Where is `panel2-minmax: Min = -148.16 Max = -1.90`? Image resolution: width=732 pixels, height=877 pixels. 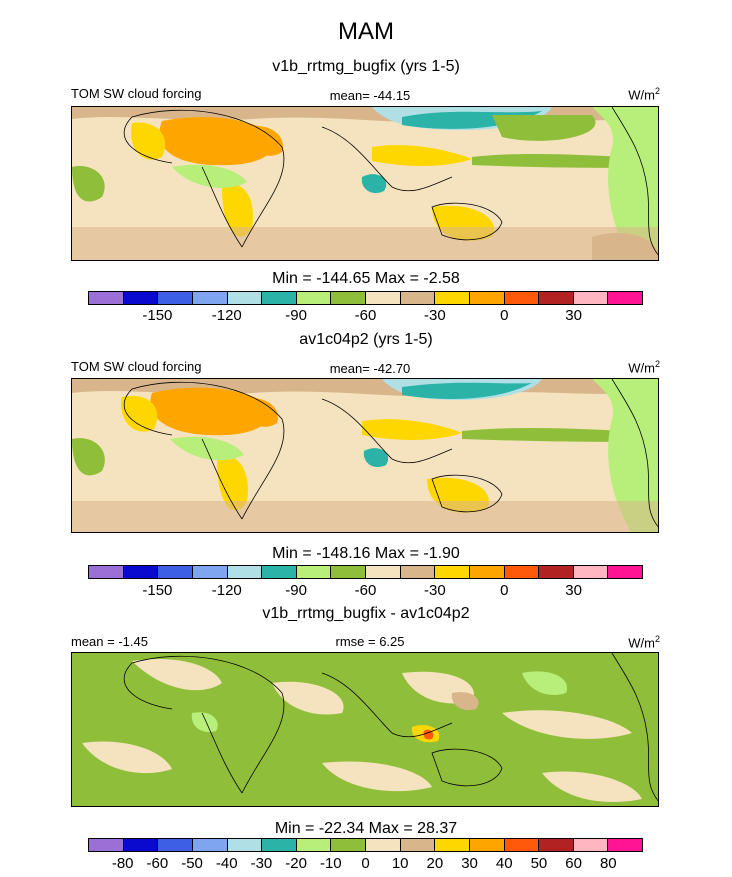 panel2-minmax: Min = -148.16 Max = -1.90 is located at coordinates (366, 553).